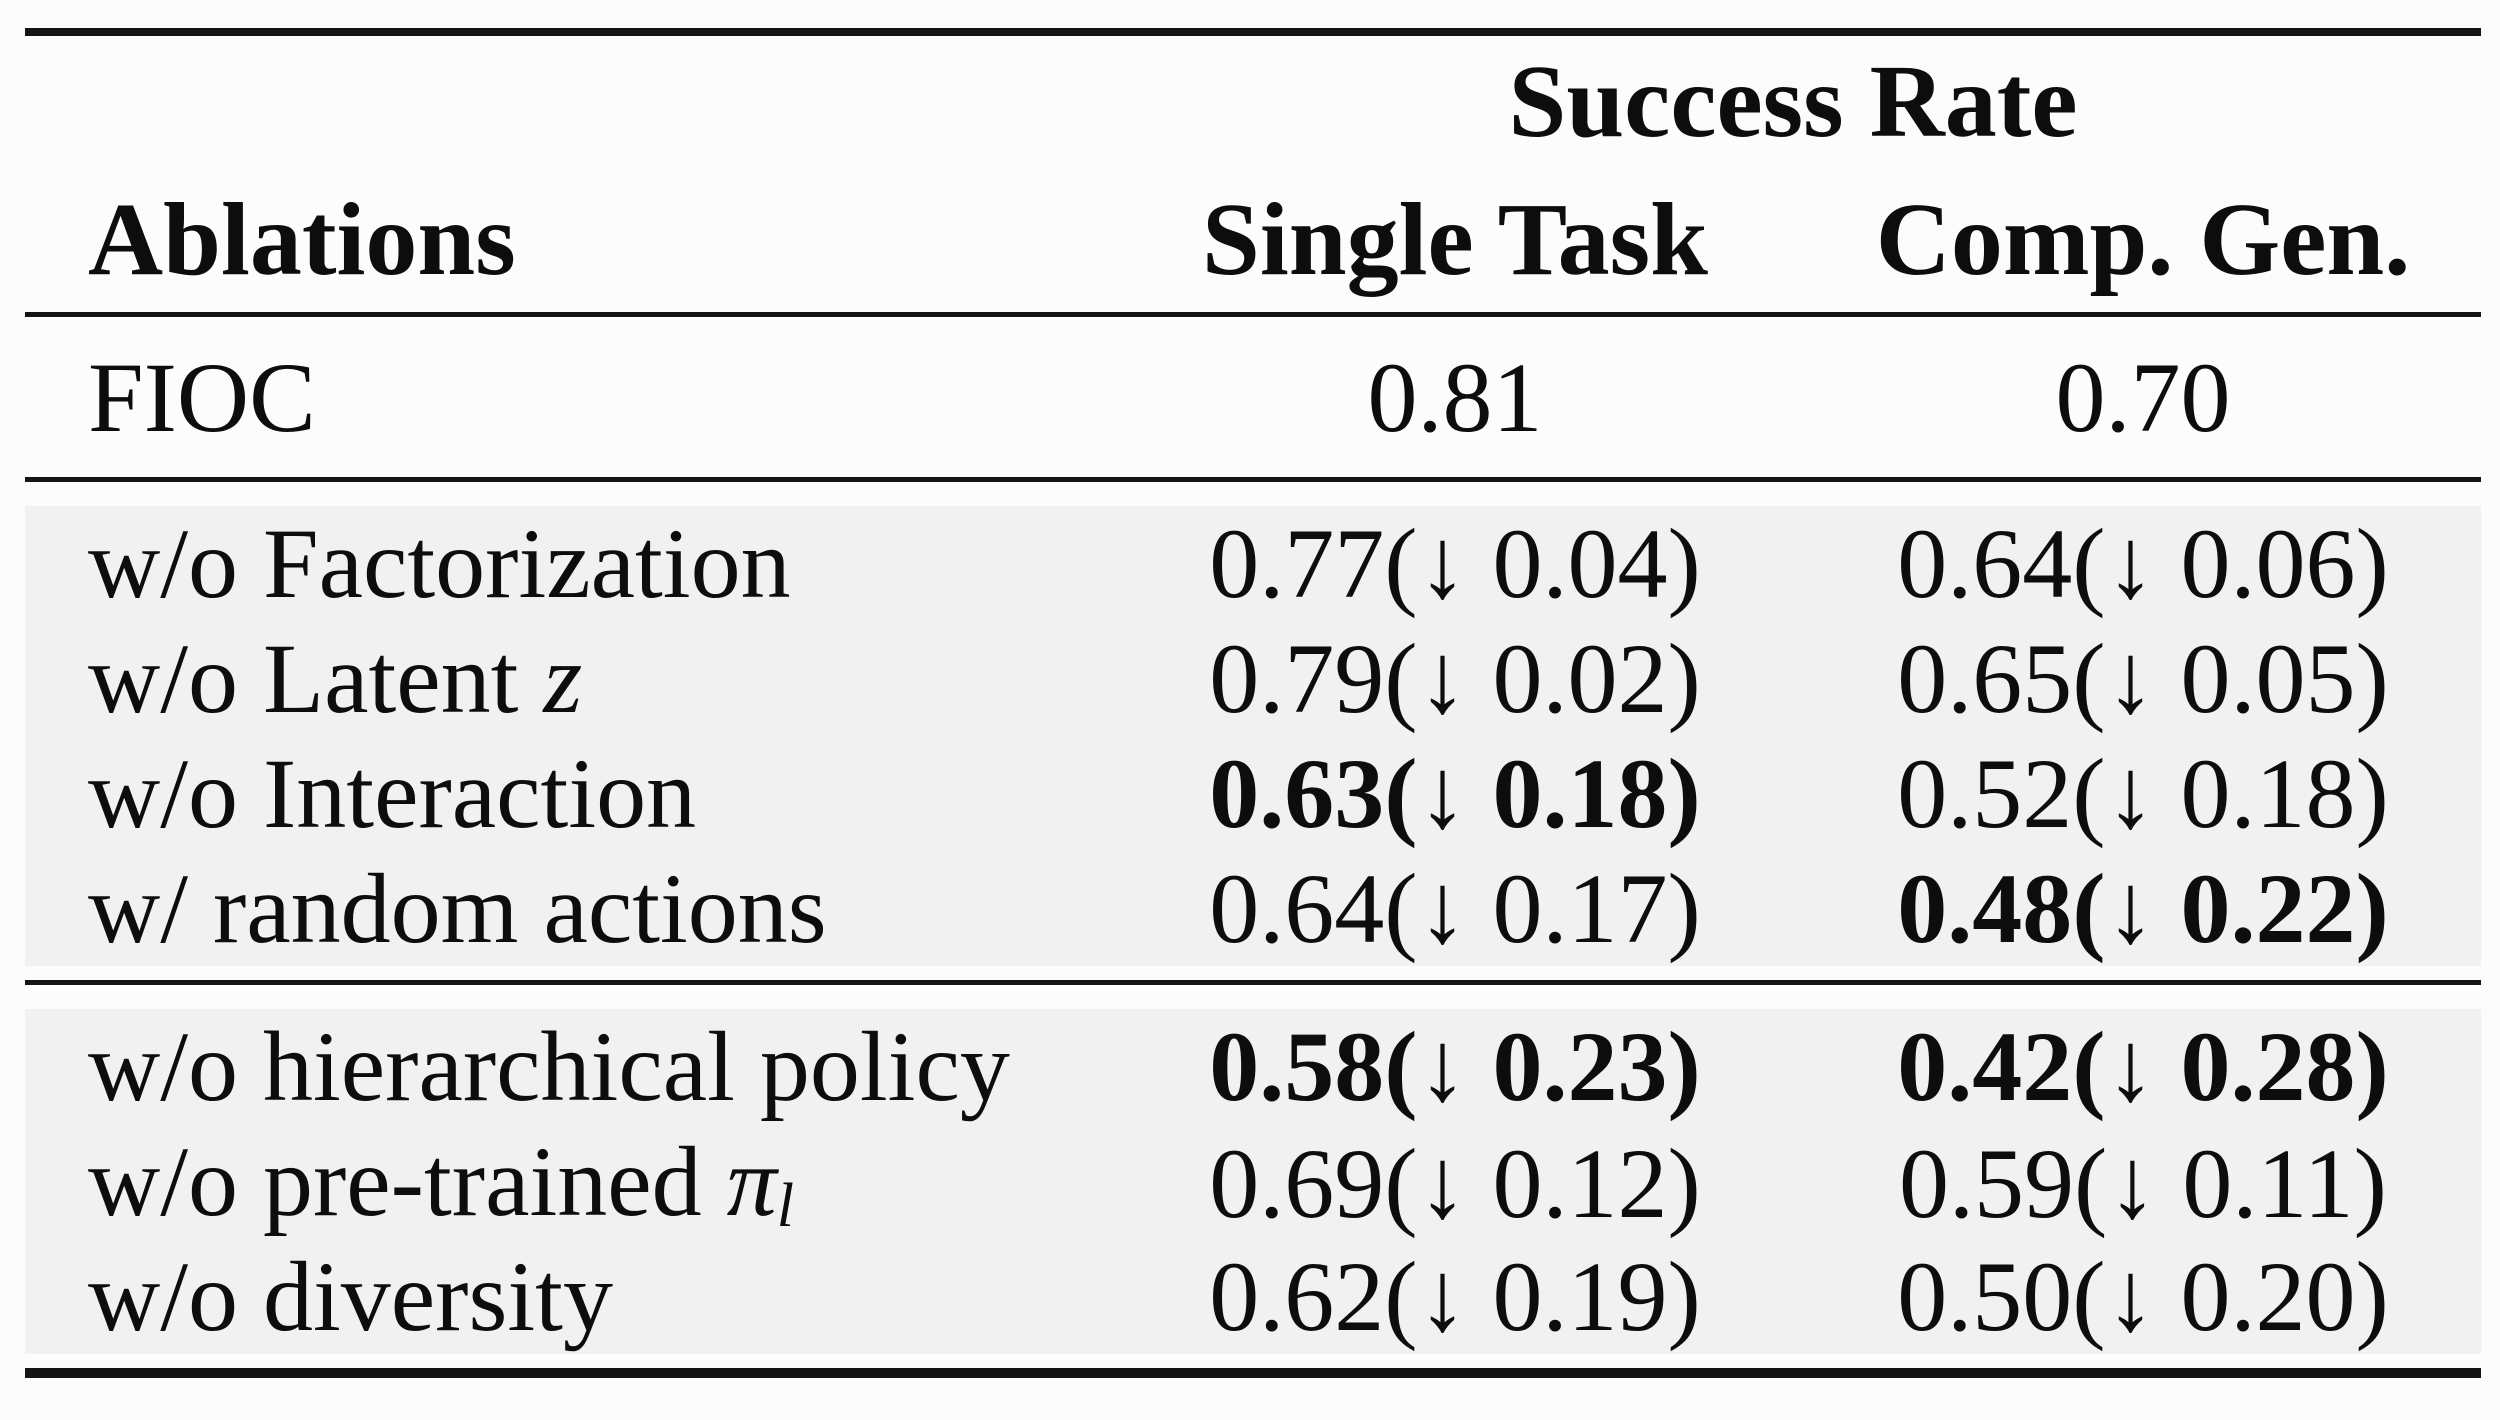 Image resolution: width=2500 pixels, height=1420 pixels. Describe the element at coordinates (1985, 908) in the screenshot. I see `success-rate-value: 0.48` at that location.